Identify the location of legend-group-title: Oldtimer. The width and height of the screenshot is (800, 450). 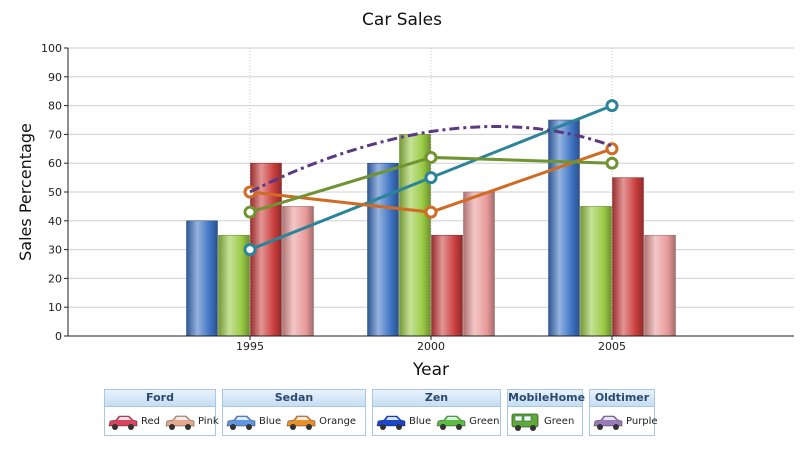
(622, 398).